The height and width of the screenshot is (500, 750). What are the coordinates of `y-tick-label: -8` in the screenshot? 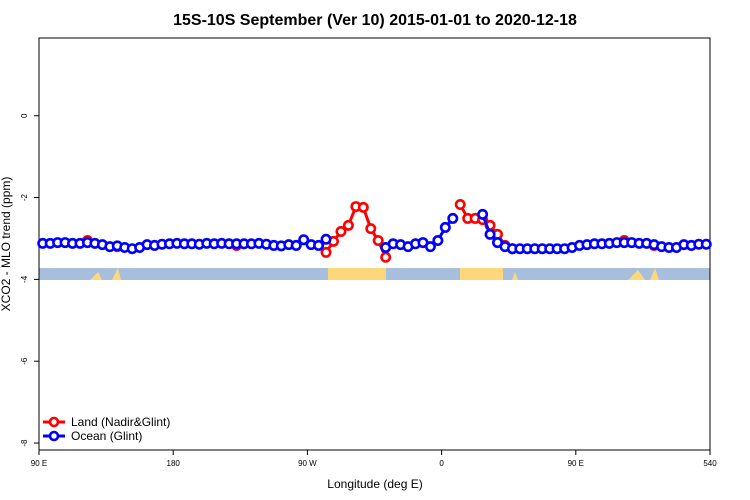 It's located at (24, 443).